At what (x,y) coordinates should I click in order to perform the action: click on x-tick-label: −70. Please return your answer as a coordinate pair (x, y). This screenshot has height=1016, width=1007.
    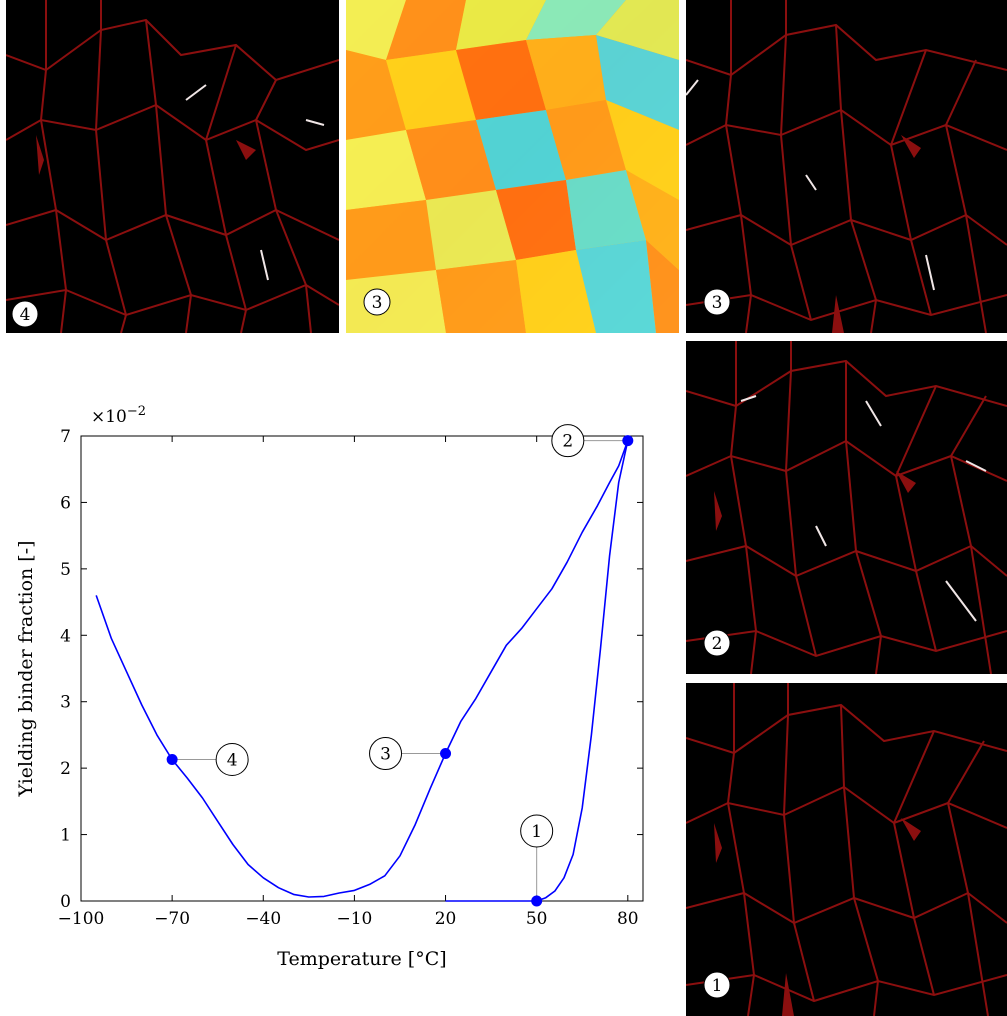
    Looking at the image, I should click on (172, 919).